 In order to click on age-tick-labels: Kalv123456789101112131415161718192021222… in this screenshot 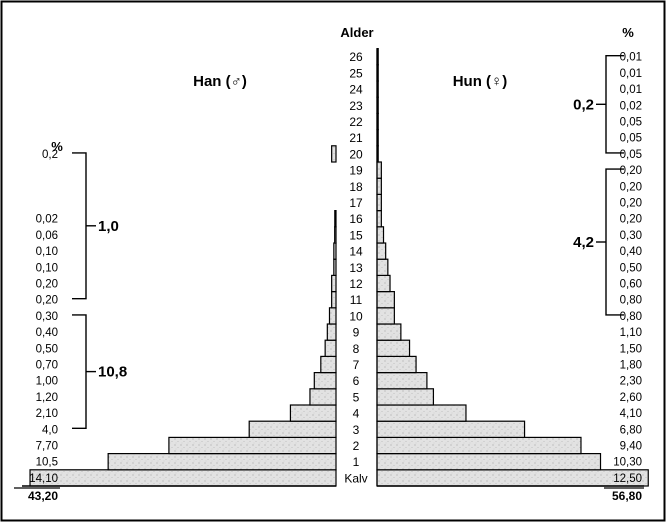, I will do `click(355, 267)`.